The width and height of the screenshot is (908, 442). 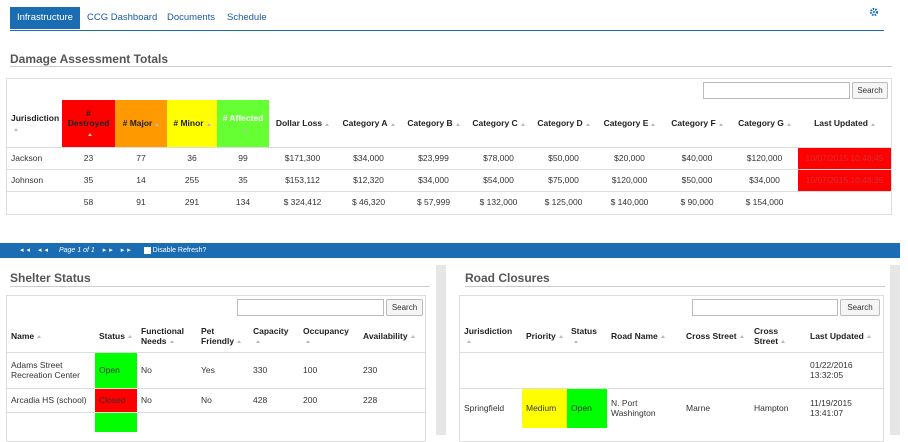 What do you see at coordinates (260, 370) in the screenshot?
I see `table-cell-text: 330` at bounding box center [260, 370].